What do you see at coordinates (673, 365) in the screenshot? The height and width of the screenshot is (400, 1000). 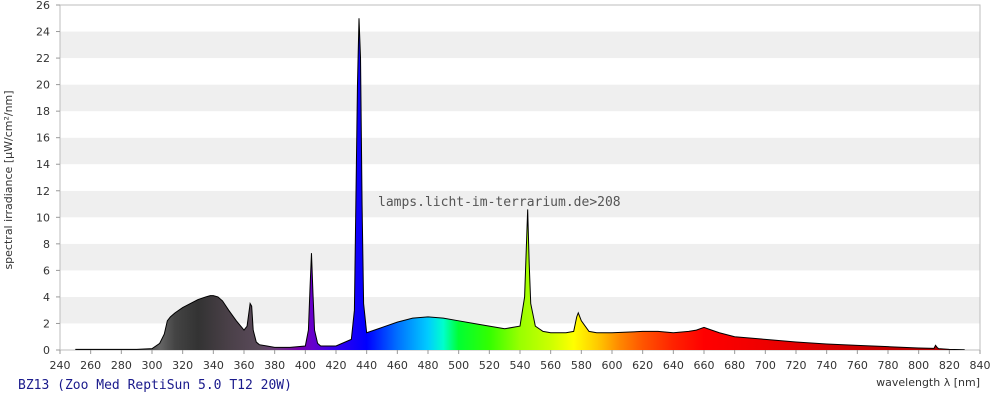 I see `x-tick-label: 640` at bounding box center [673, 365].